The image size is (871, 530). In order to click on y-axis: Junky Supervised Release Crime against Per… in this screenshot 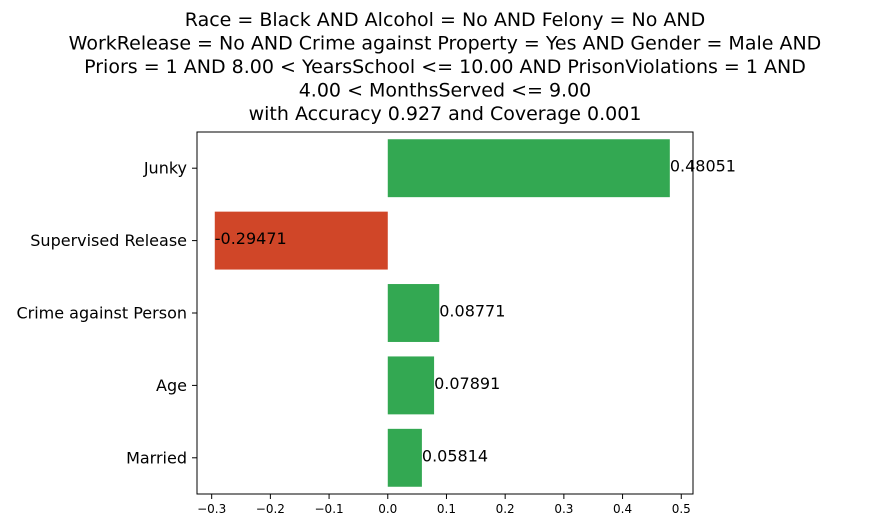, I will do `click(106, 313)`.